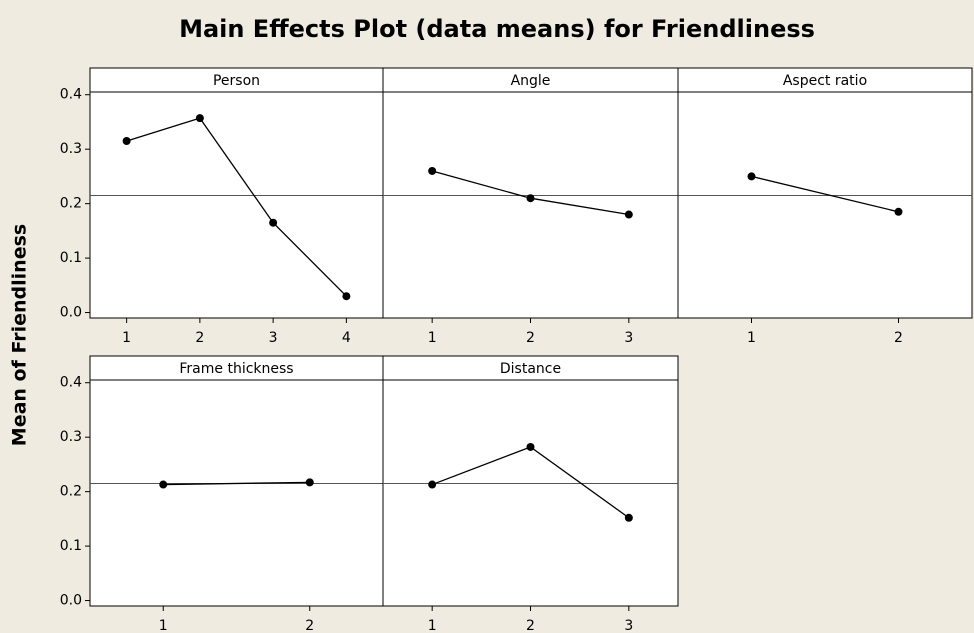  I want to click on panel-title: Person, so click(236, 81).